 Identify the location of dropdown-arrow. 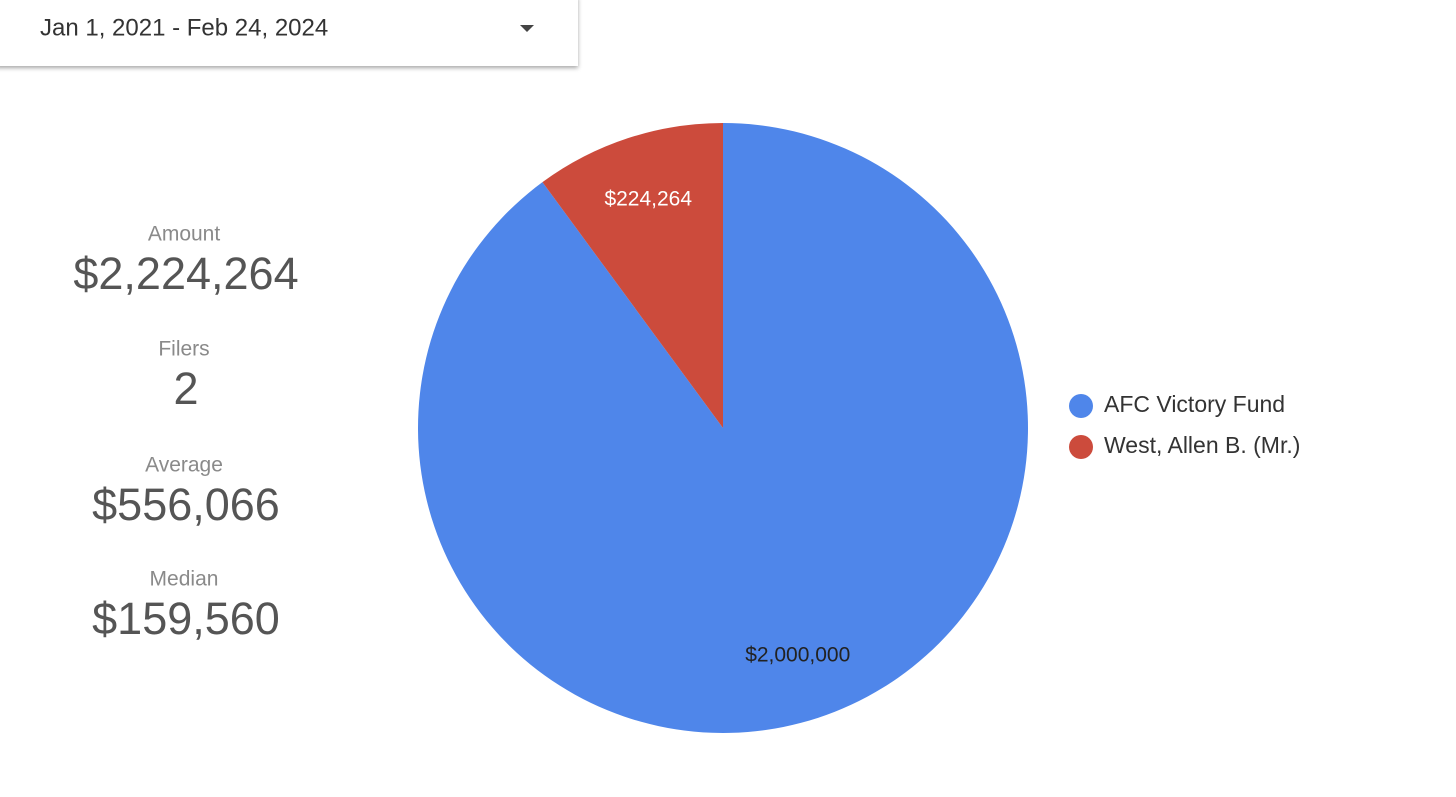
(527, 28).